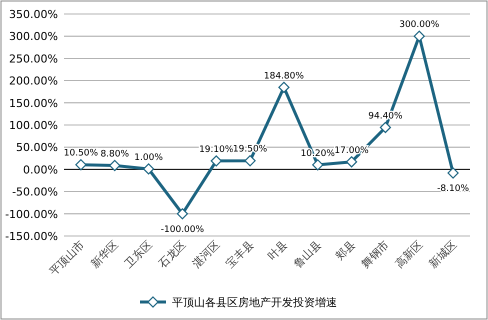  Describe the element at coordinates (33, 81) in the screenshot. I see `y-tick-label: 200.00%` at that location.